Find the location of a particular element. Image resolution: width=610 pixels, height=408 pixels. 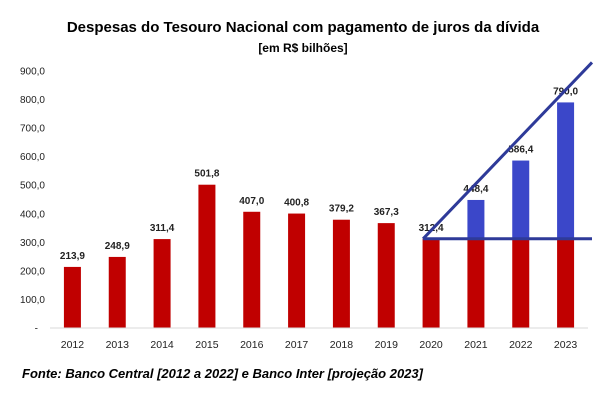

data-label-2022: 586,4 is located at coordinates (520, 150).